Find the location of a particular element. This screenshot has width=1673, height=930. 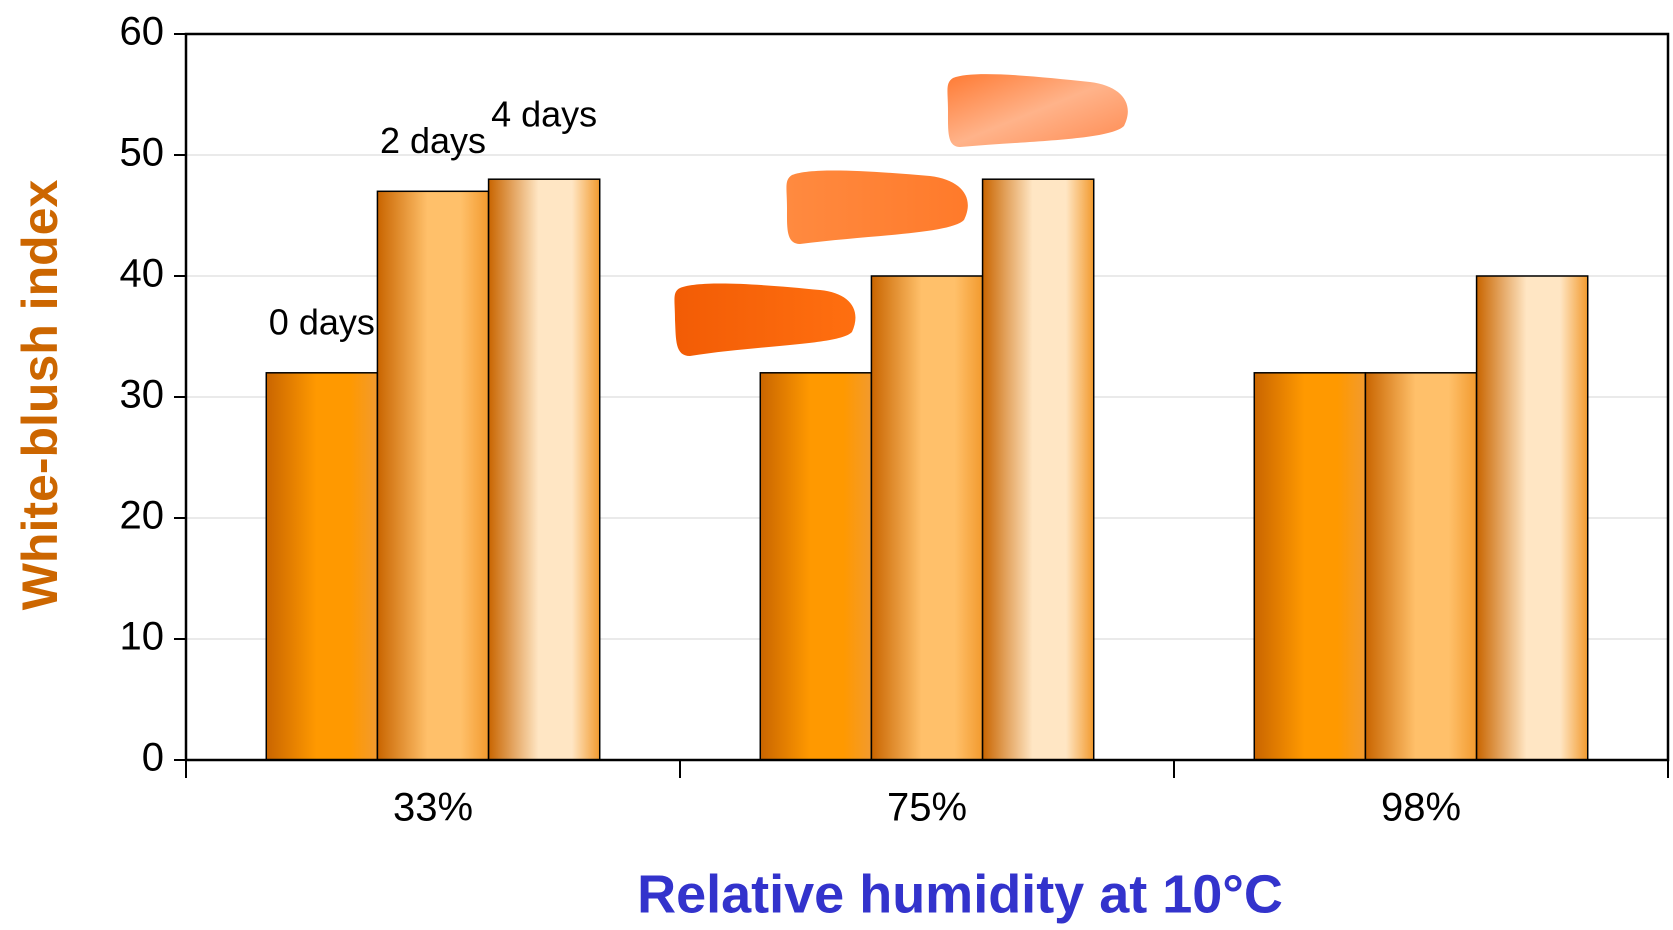

y-tick-label: 0 is located at coordinates (153, 758).